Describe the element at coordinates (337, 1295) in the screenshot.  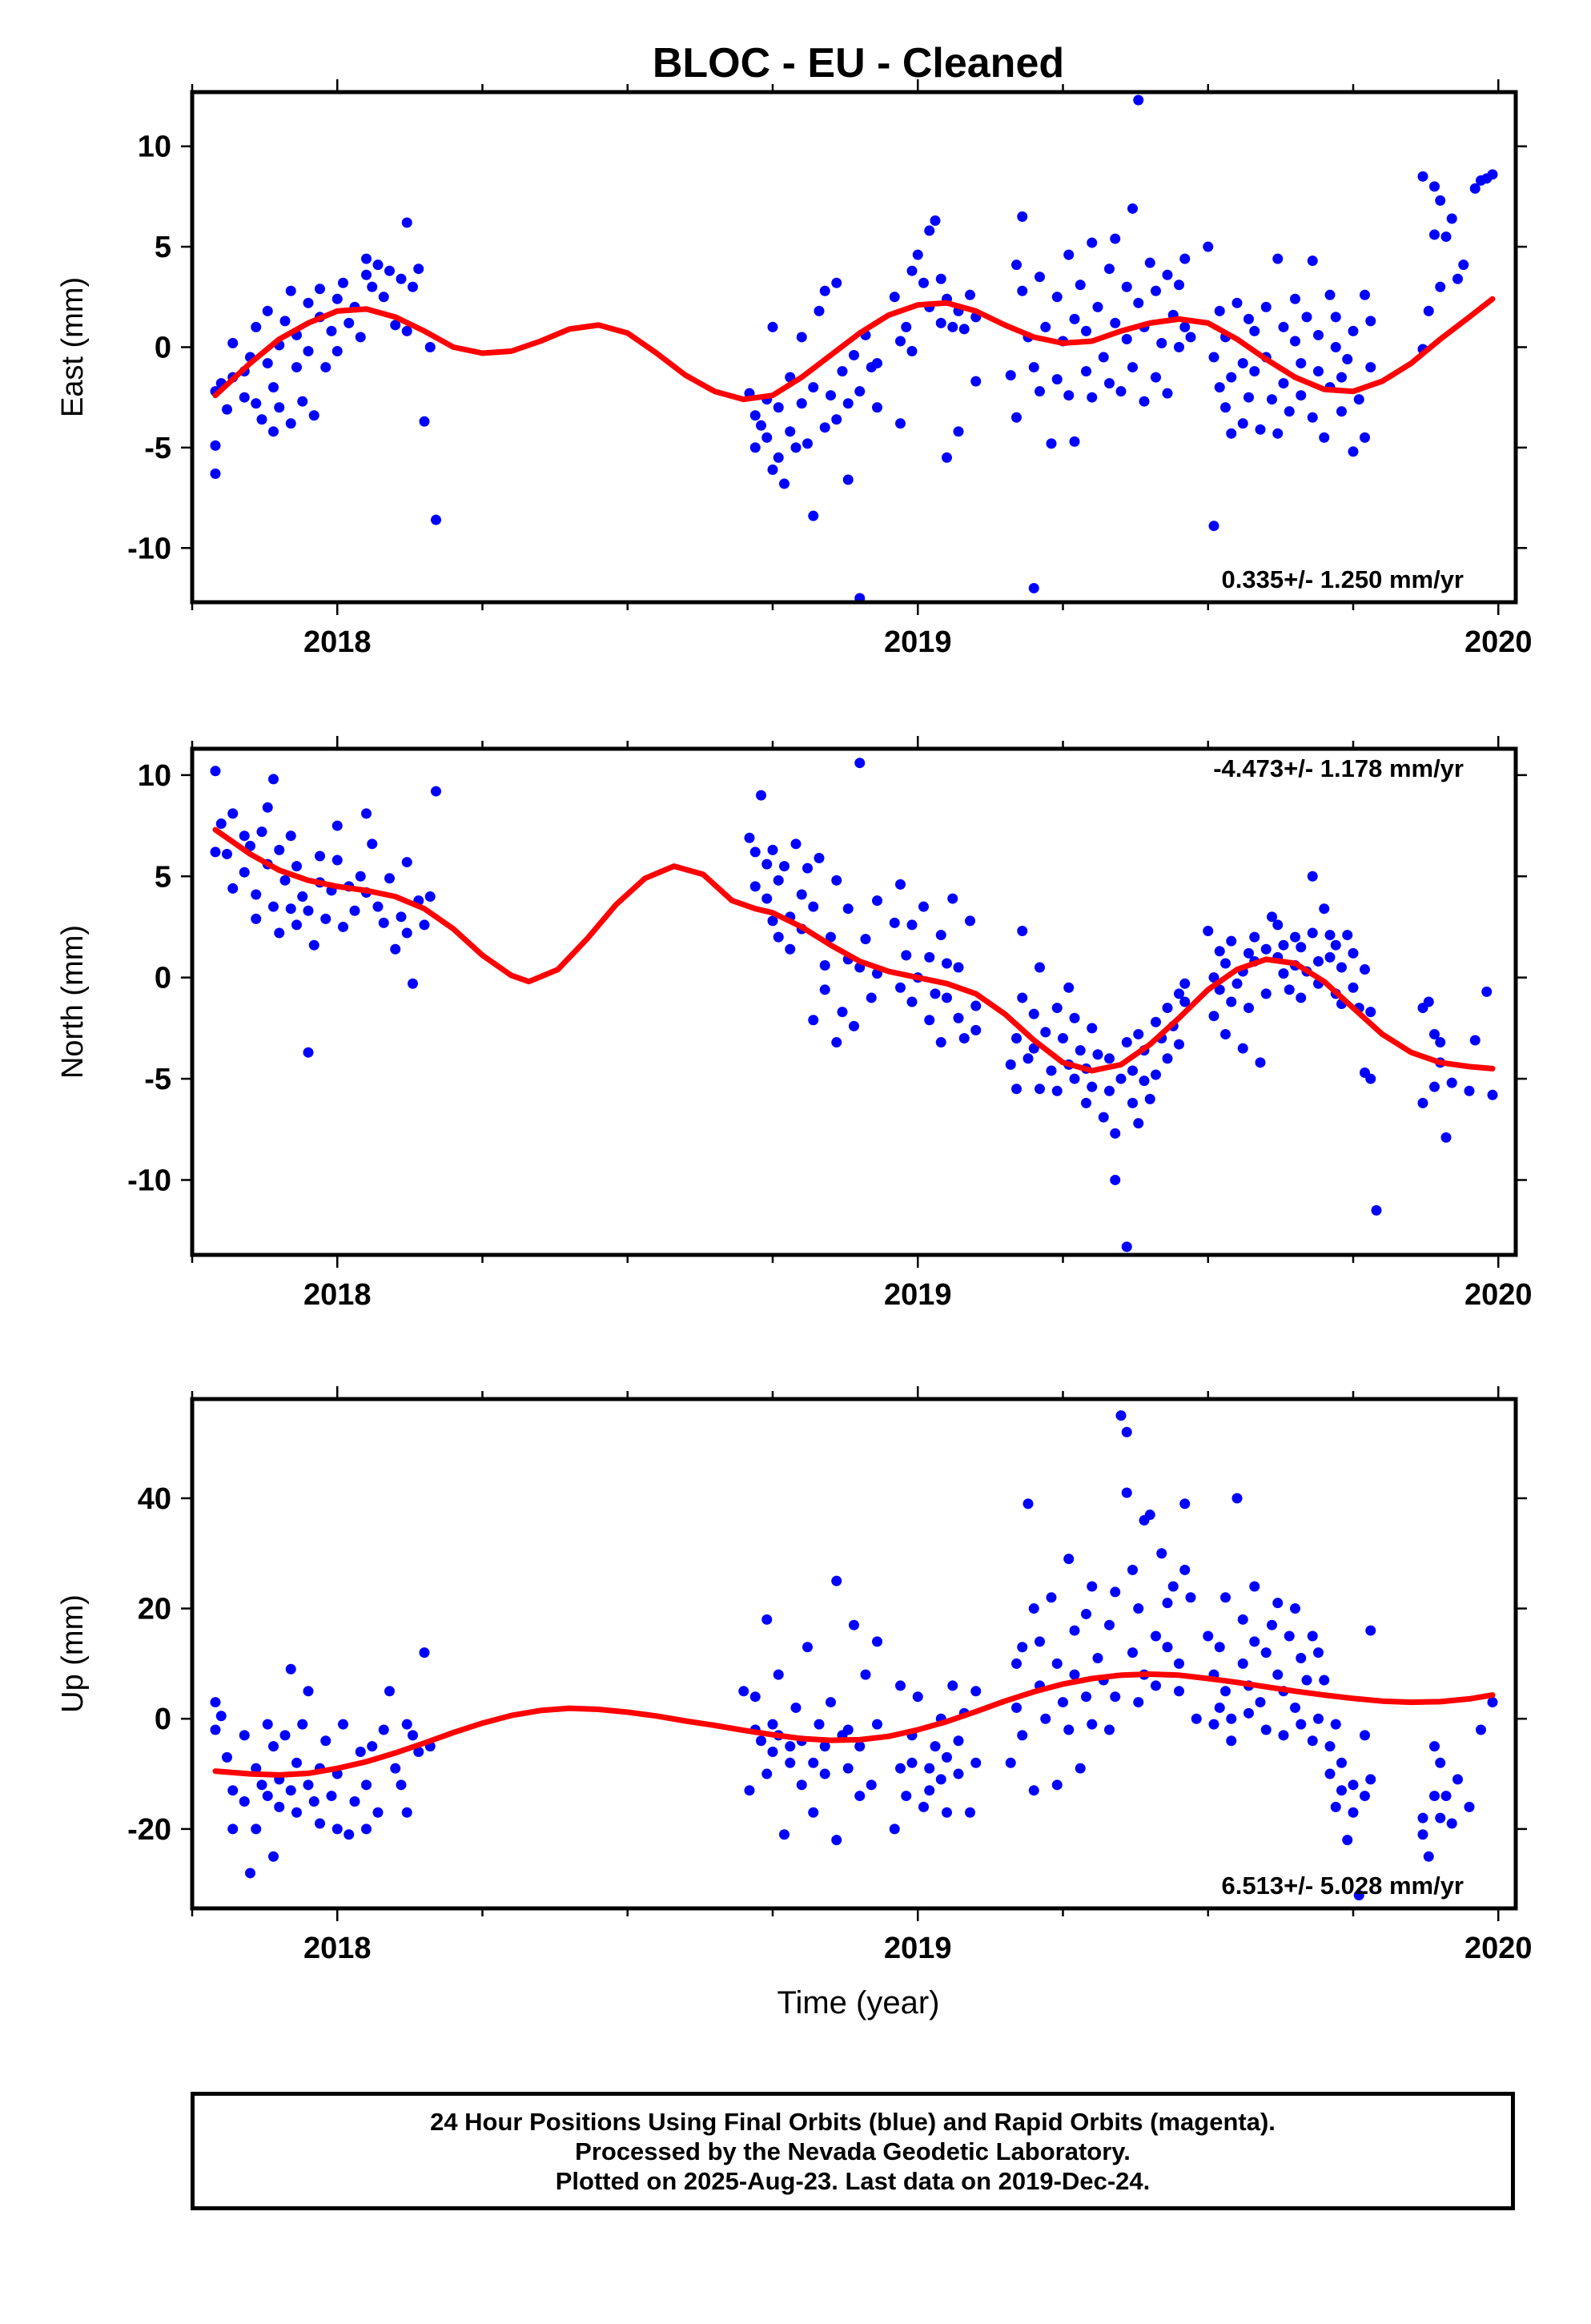
I see `x-tick-label: 2018` at that location.